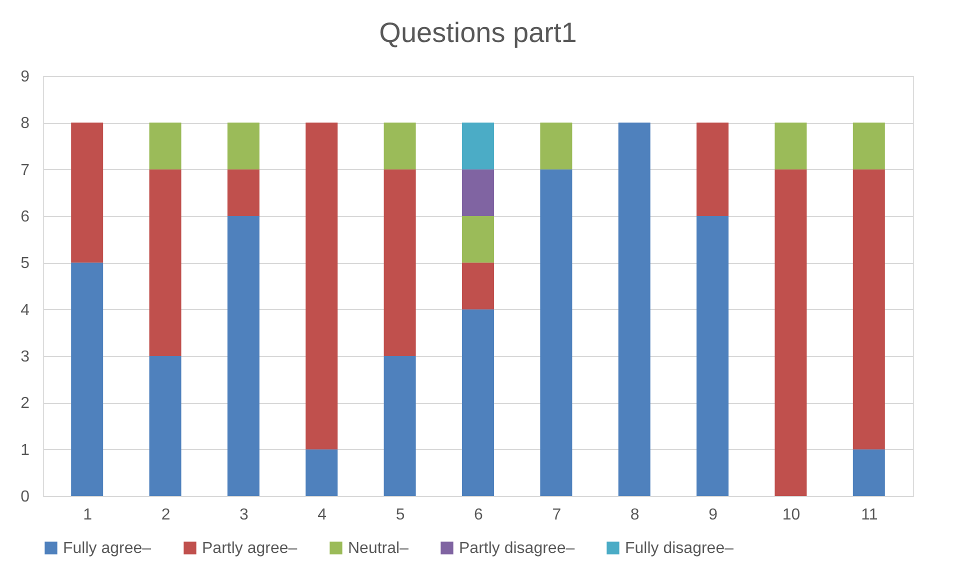  Describe the element at coordinates (87, 515) in the screenshot. I see `x-tick-label: 1` at that location.